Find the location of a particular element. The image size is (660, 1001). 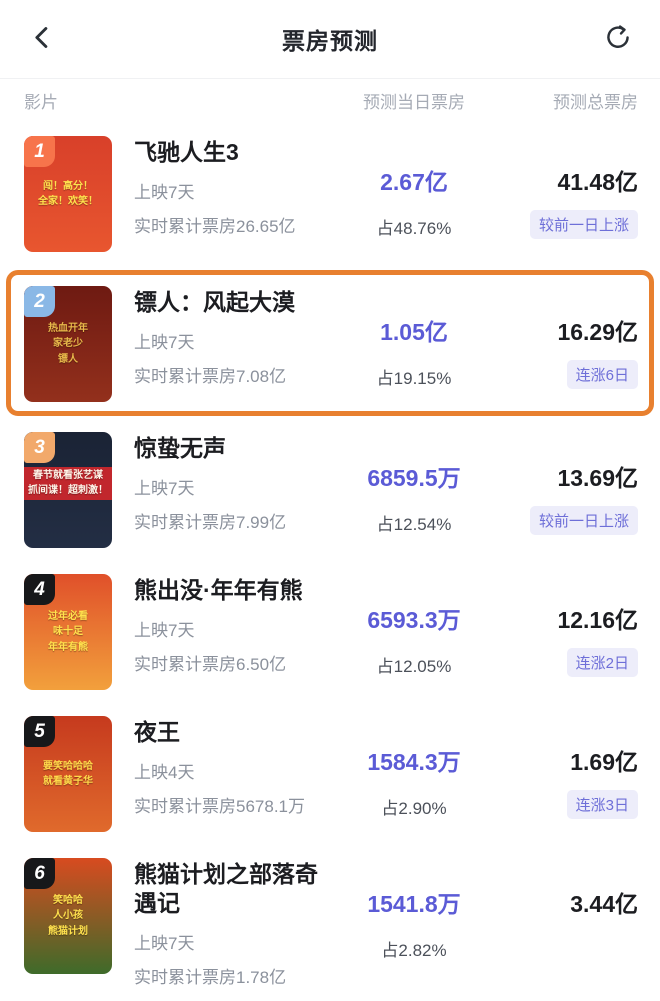

poster-art: 春节就看张艺谋 抓间谍！超刺激！ is located at coordinates (68, 483).